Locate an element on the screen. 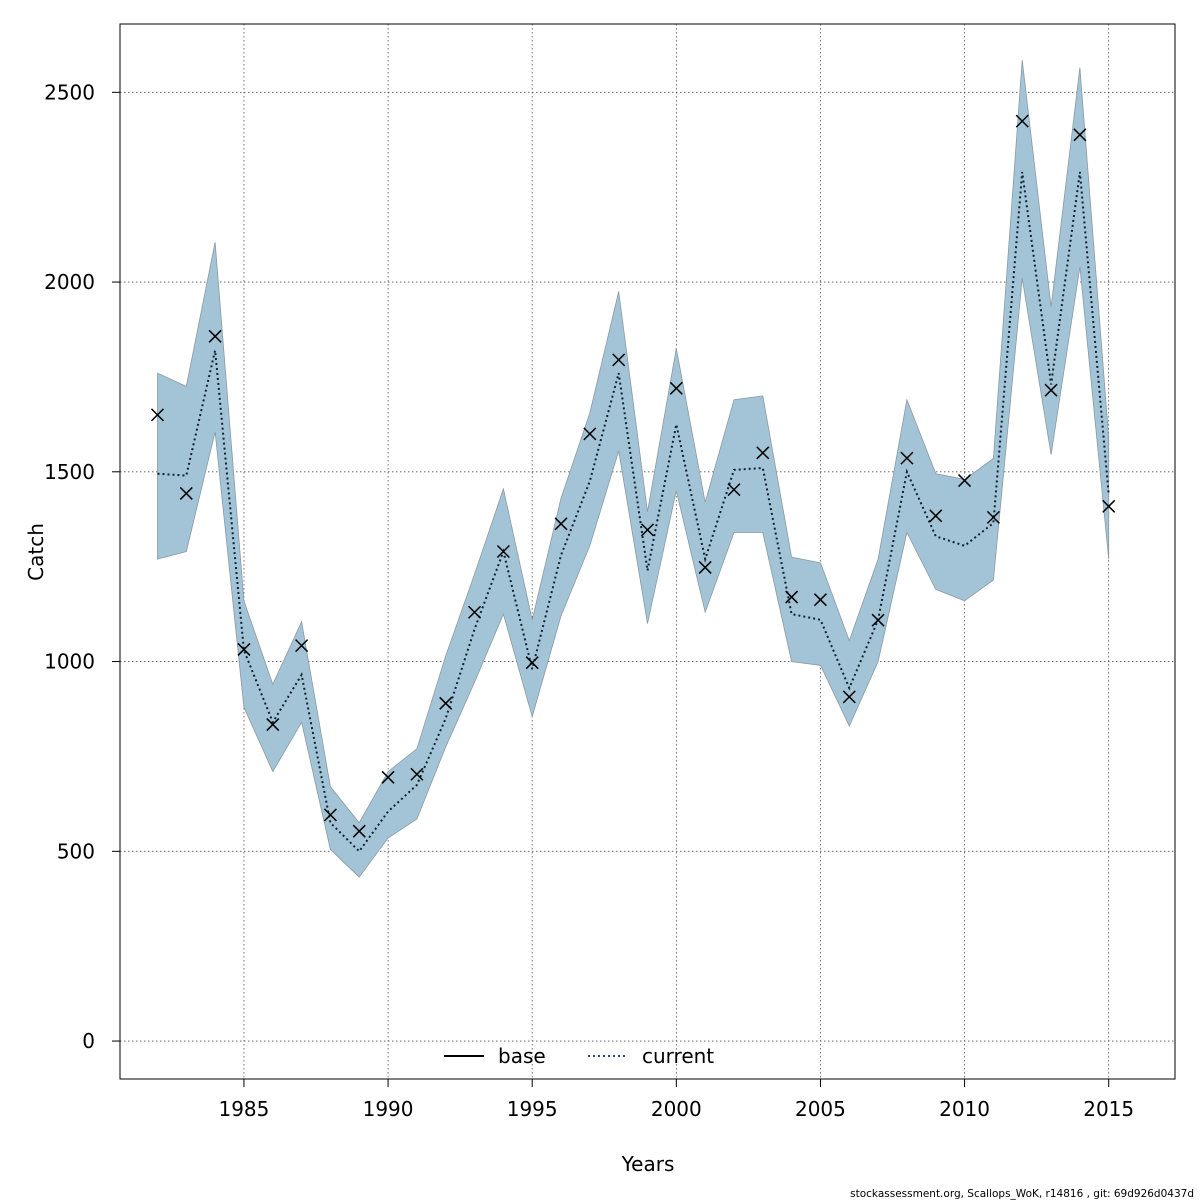 The image size is (1200, 1200). y-tick-label: 1500 is located at coordinates (69, 472).